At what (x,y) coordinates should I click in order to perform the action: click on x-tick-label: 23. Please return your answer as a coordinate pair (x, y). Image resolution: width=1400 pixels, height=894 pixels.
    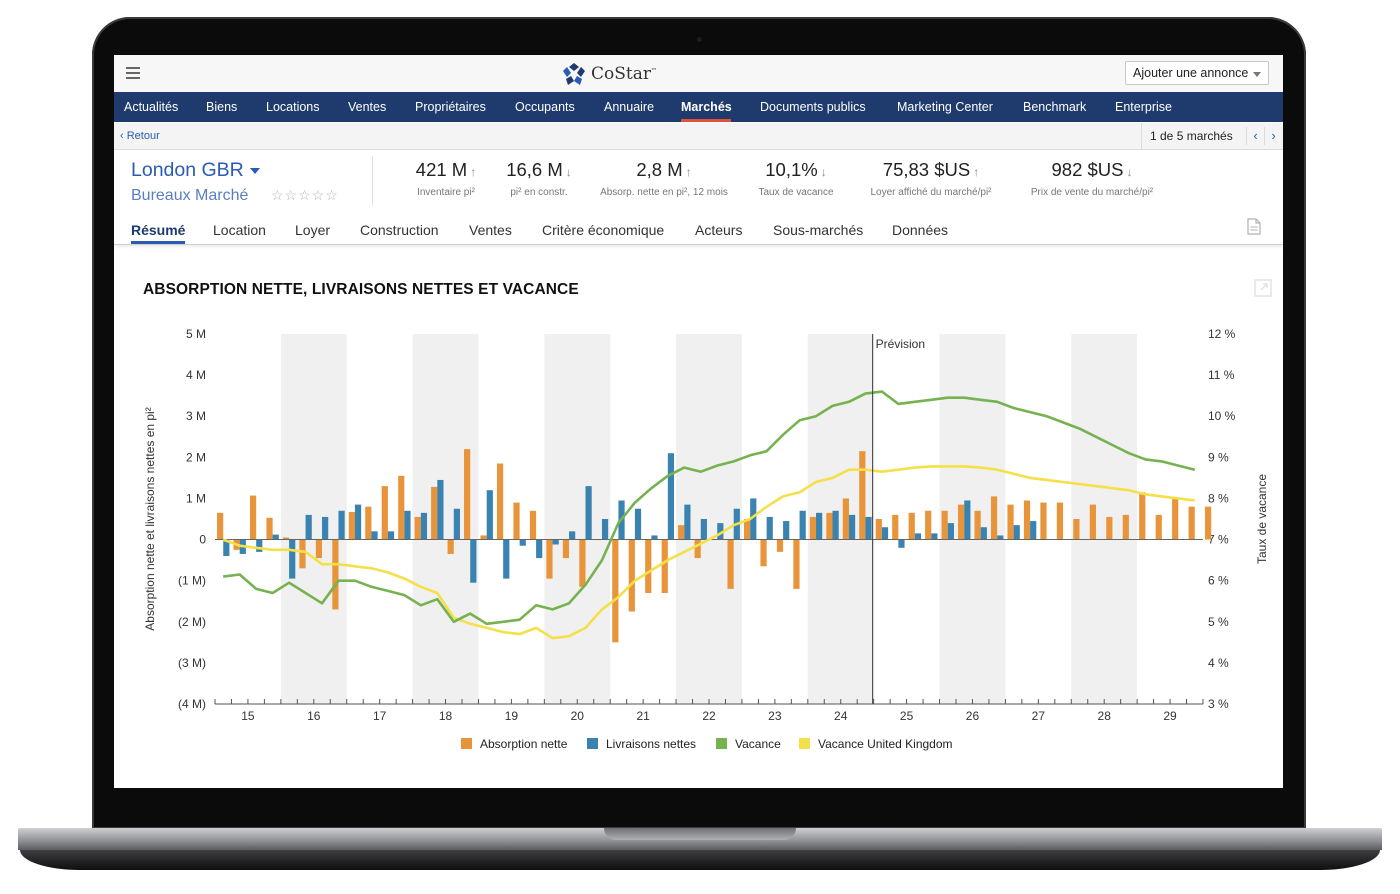
    Looking at the image, I should click on (775, 716).